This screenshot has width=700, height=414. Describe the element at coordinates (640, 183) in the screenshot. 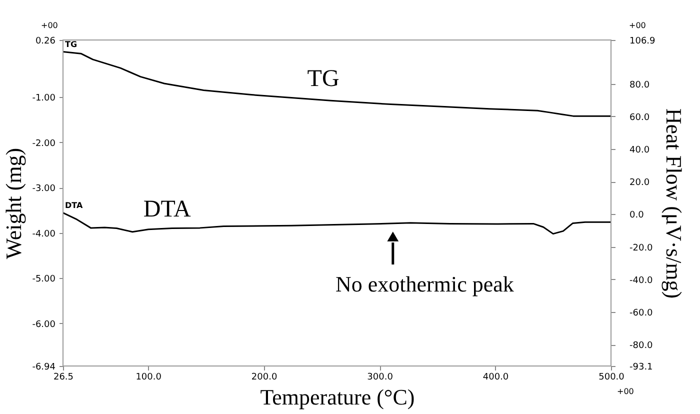

I see `y2-tick-label: 20.0` at that location.